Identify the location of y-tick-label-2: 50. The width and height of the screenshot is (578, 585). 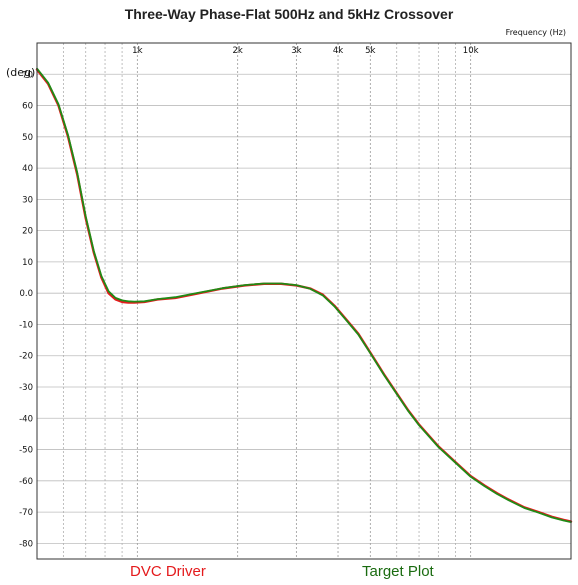
(27, 138).